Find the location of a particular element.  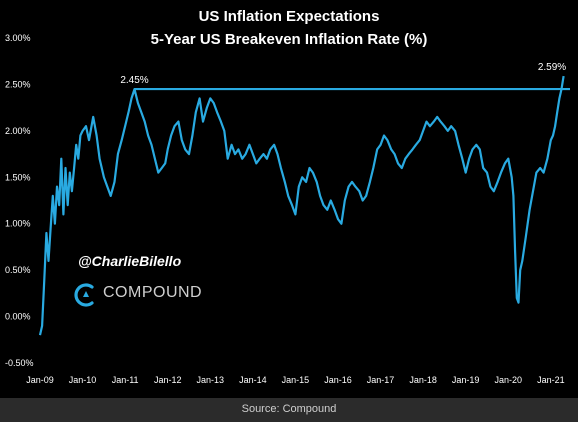

x-tick-label: Jan-17 is located at coordinates (381, 380).